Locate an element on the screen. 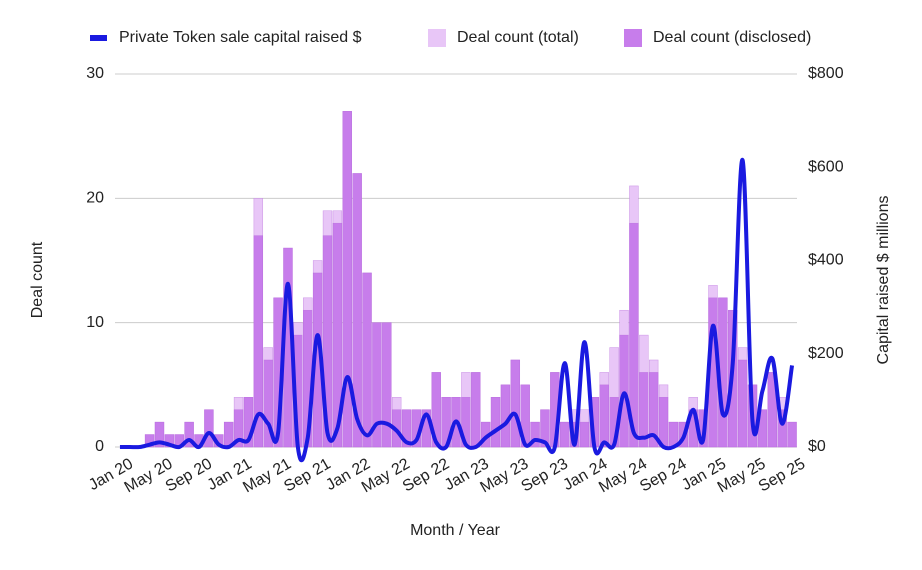 The width and height of the screenshot is (922, 570). y2-tick-label: $400 is located at coordinates (826, 260).